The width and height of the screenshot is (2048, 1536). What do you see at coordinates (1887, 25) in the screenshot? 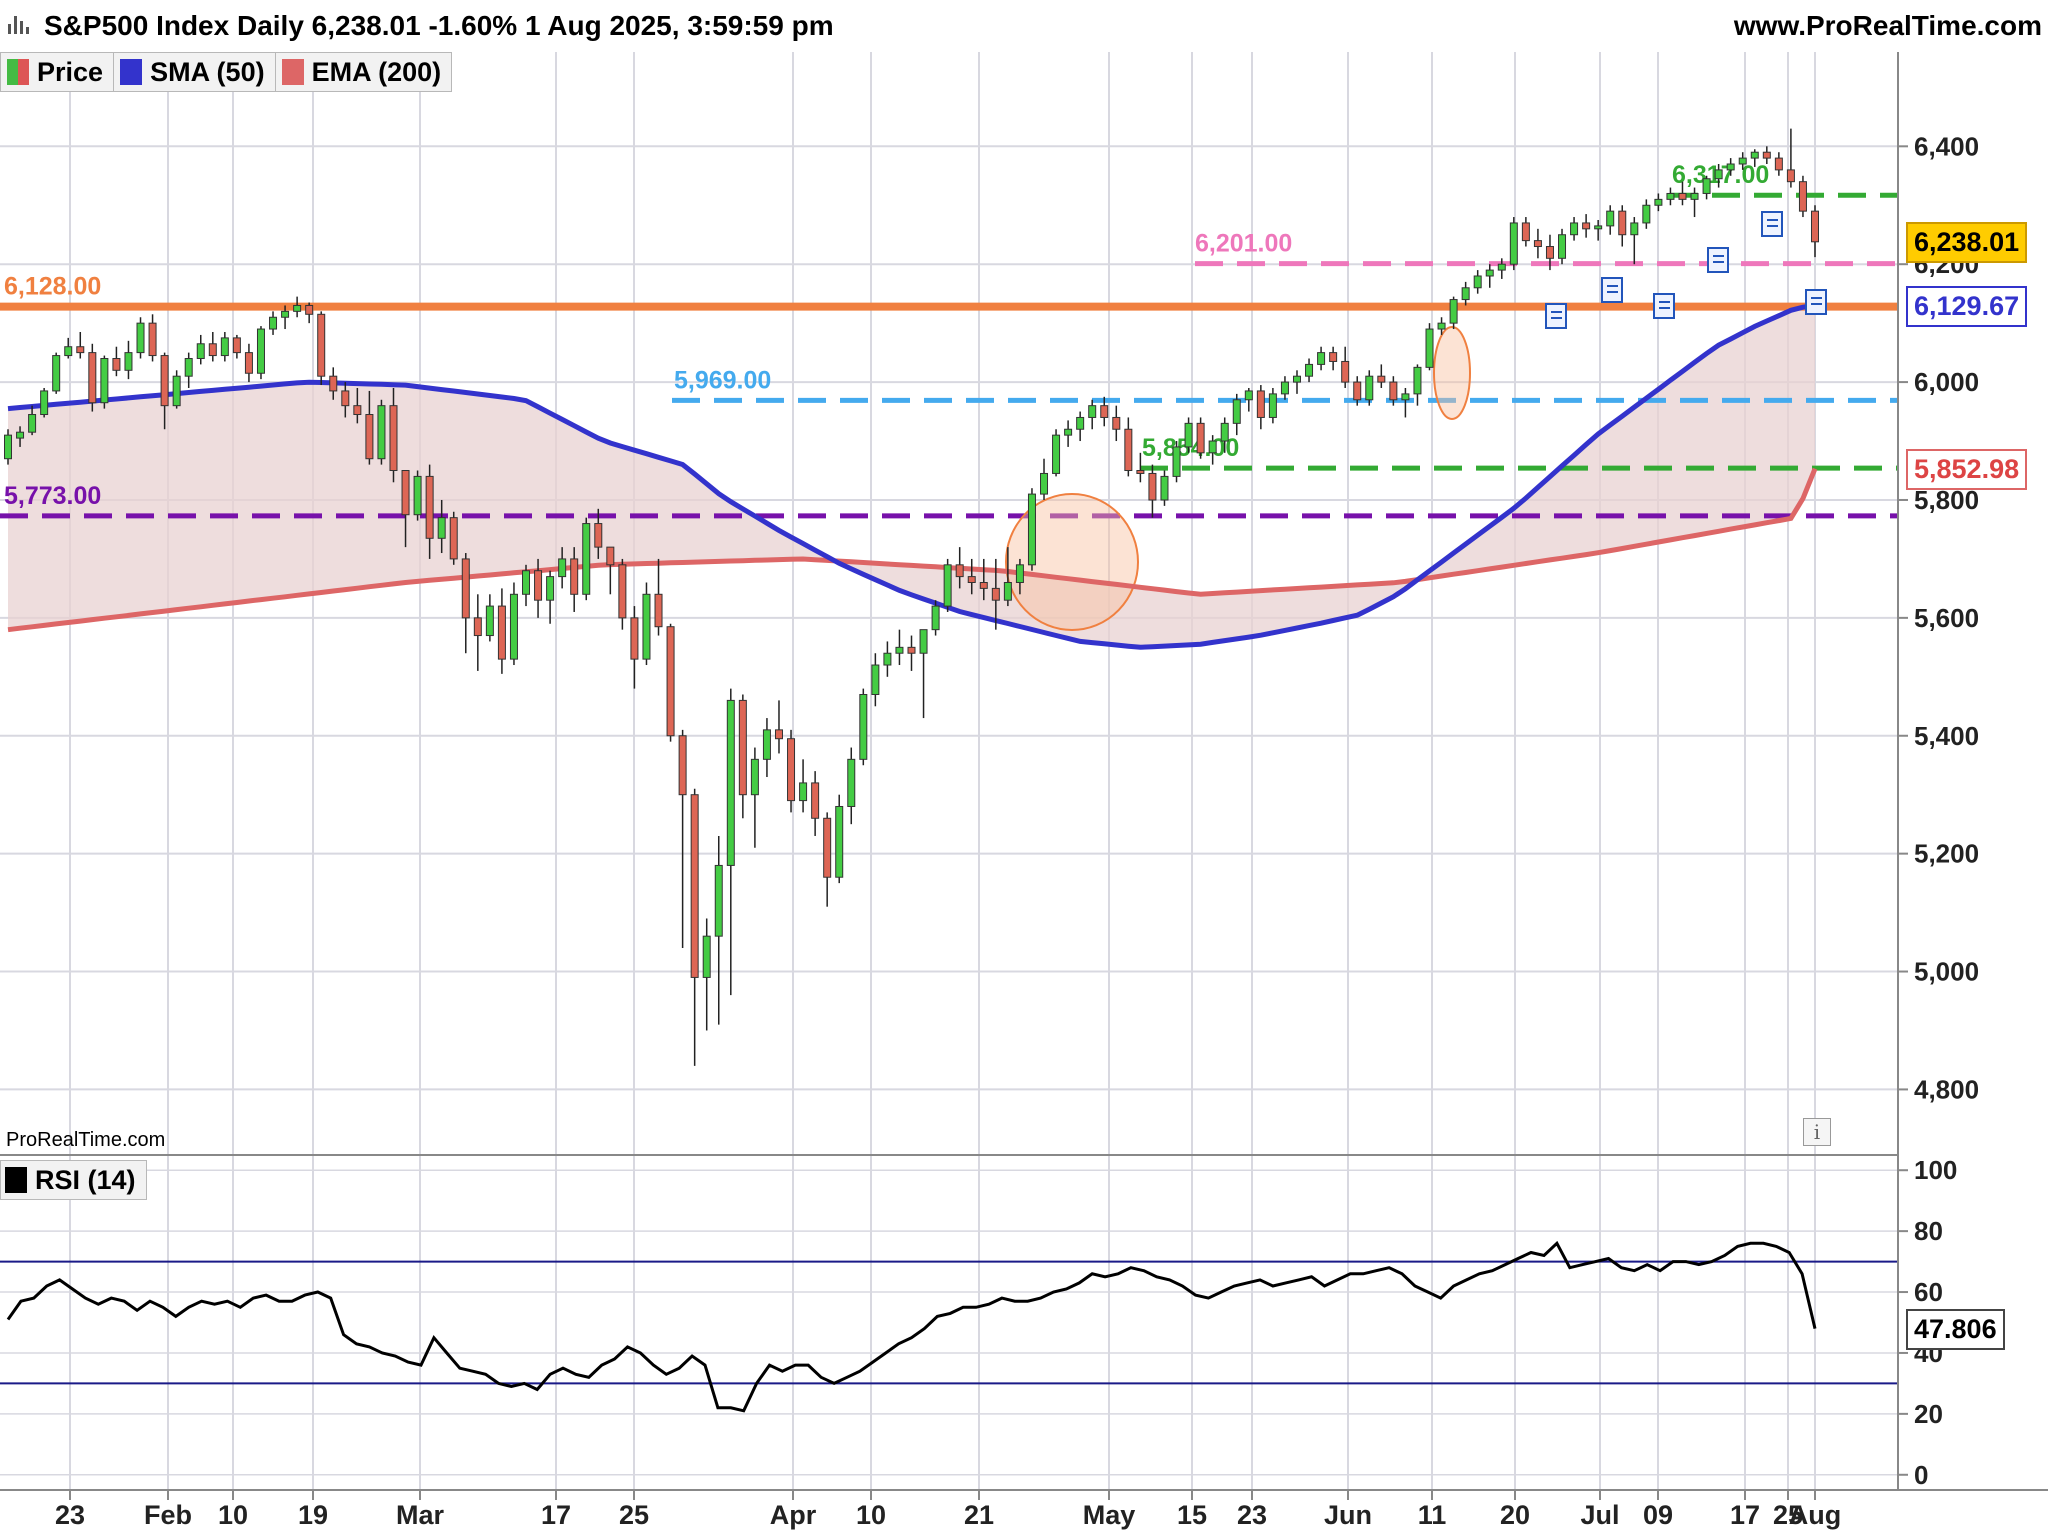
I see `site-link: www.ProRealTime.com` at bounding box center [1887, 25].